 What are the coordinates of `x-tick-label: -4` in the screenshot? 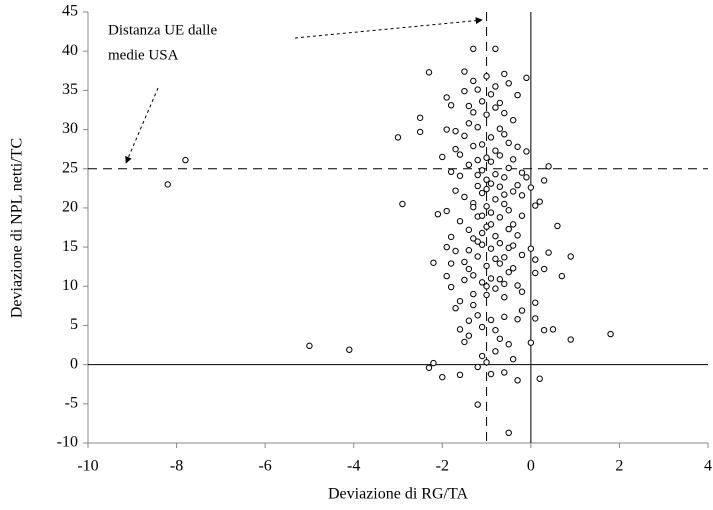 It's located at (353, 466).